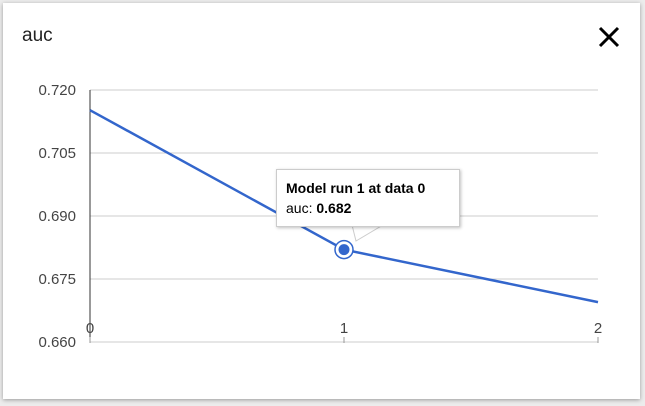  Describe the element at coordinates (609, 37) in the screenshot. I see `close-icon` at that location.